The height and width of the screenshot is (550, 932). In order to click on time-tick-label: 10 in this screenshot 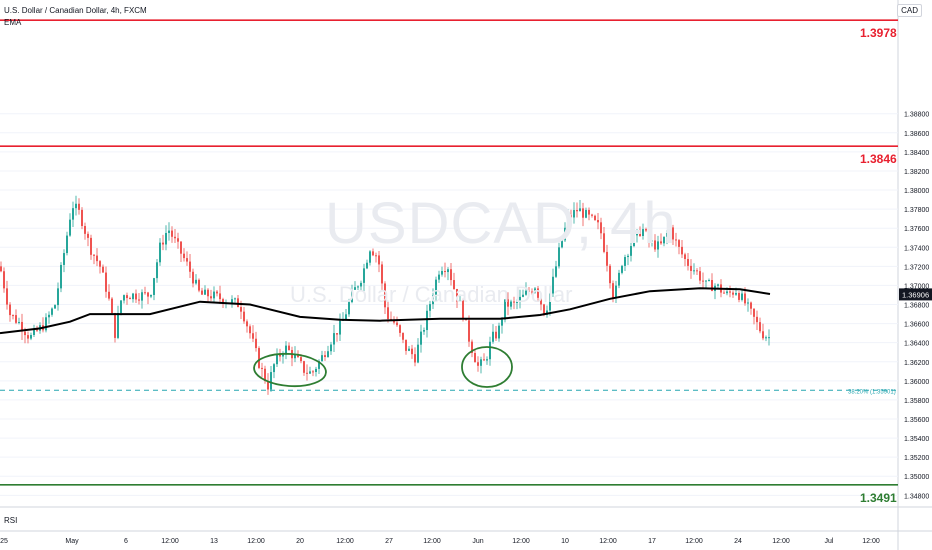, I will do `click(565, 541)`.